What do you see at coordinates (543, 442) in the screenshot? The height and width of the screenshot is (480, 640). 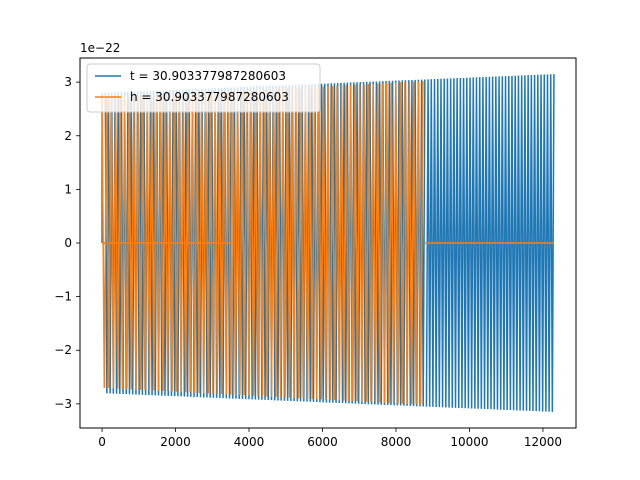 I see `x-tick-label: 12000` at bounding box center [543, 442].